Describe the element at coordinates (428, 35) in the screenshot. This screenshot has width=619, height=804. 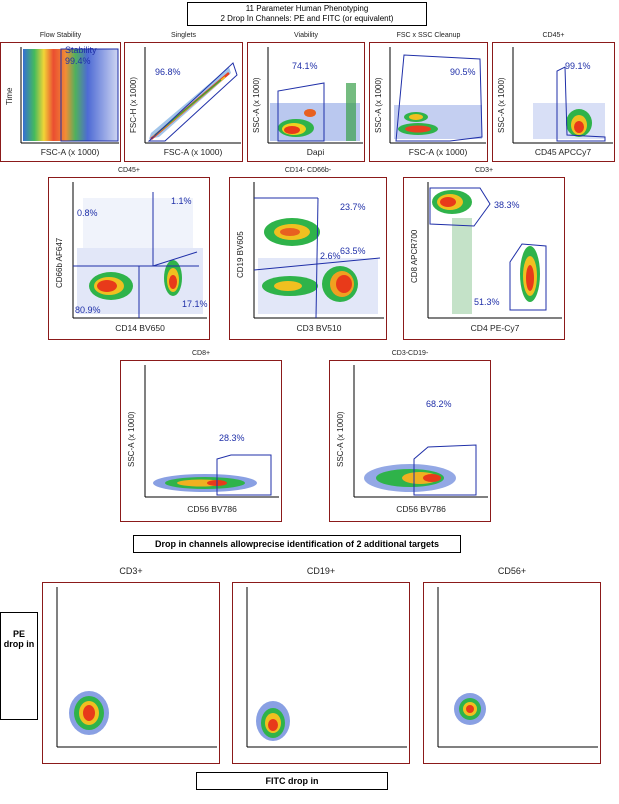
I see `plot-title-cleanup: FSC x SSC Cleanup` at that location.